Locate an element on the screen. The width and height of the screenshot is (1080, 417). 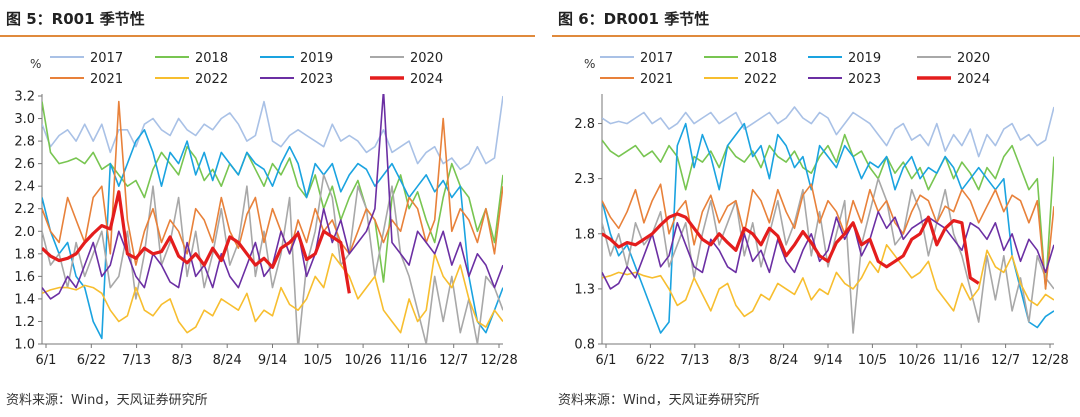
y-tick-label: 1.6 is located at coordinates (24, 277).